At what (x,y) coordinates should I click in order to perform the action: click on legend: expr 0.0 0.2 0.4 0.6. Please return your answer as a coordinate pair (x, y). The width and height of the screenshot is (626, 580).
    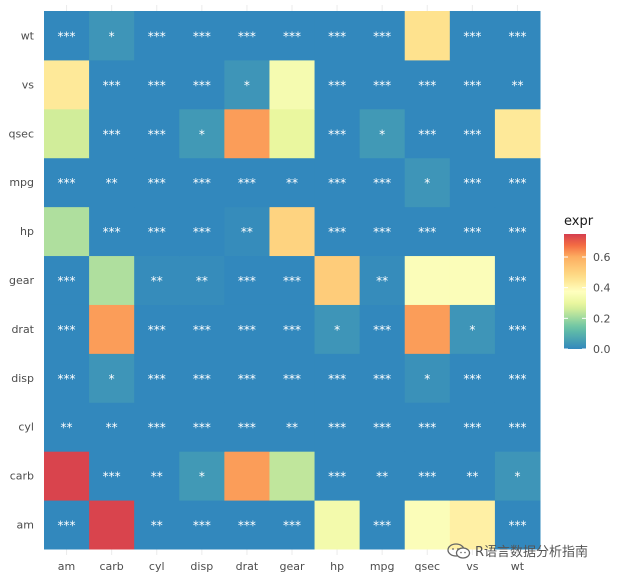
    Looking at the image, I should click on (587, 285).